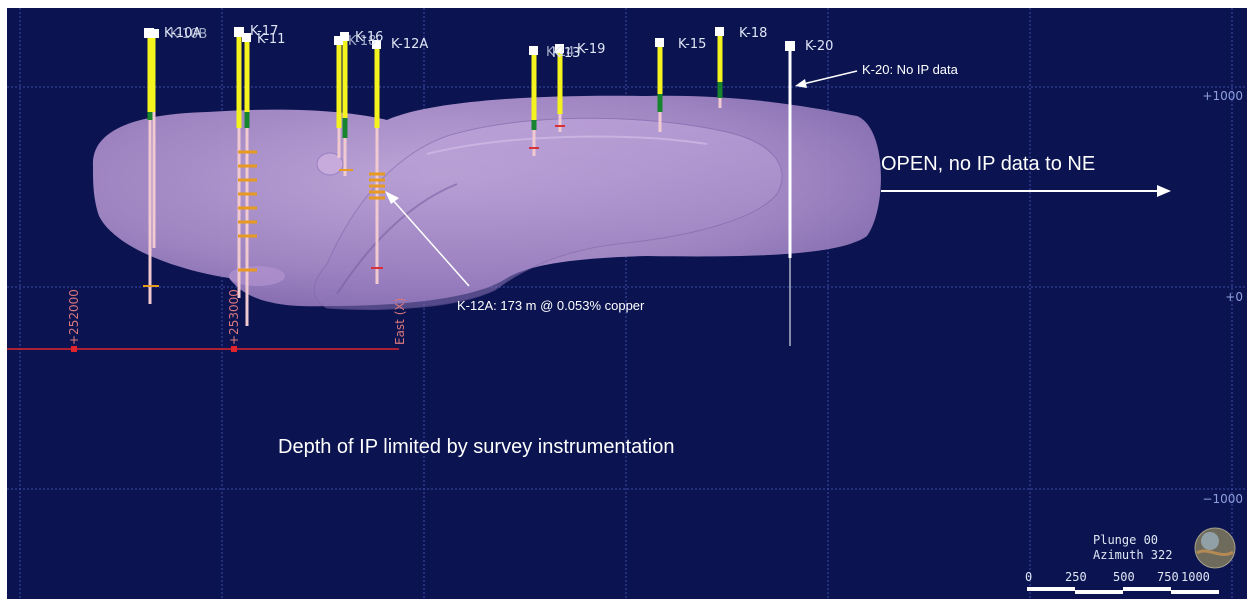  What do you see at coordinates (1222, 96) in the screenshot?
I see `elevation-tick-plus-1000: +1000` at bounding box center [1222, 96].